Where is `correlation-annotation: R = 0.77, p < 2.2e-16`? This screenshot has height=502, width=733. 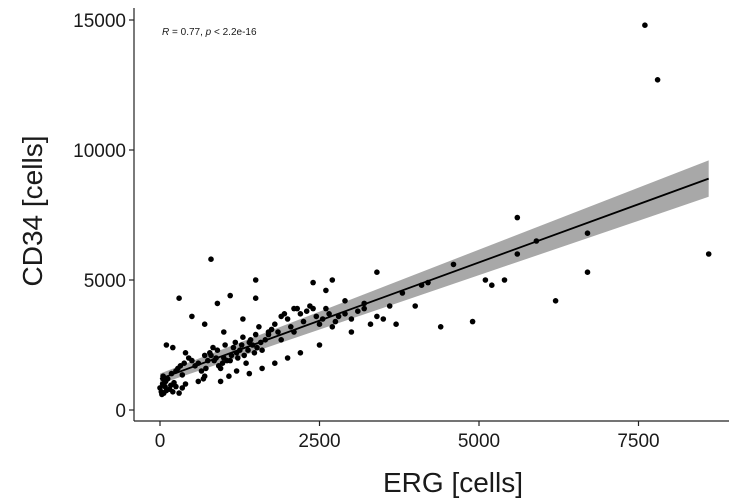 correlation-annotation: R = 0.77, p < 2.2e-16 is located at coordinates (209, 32).